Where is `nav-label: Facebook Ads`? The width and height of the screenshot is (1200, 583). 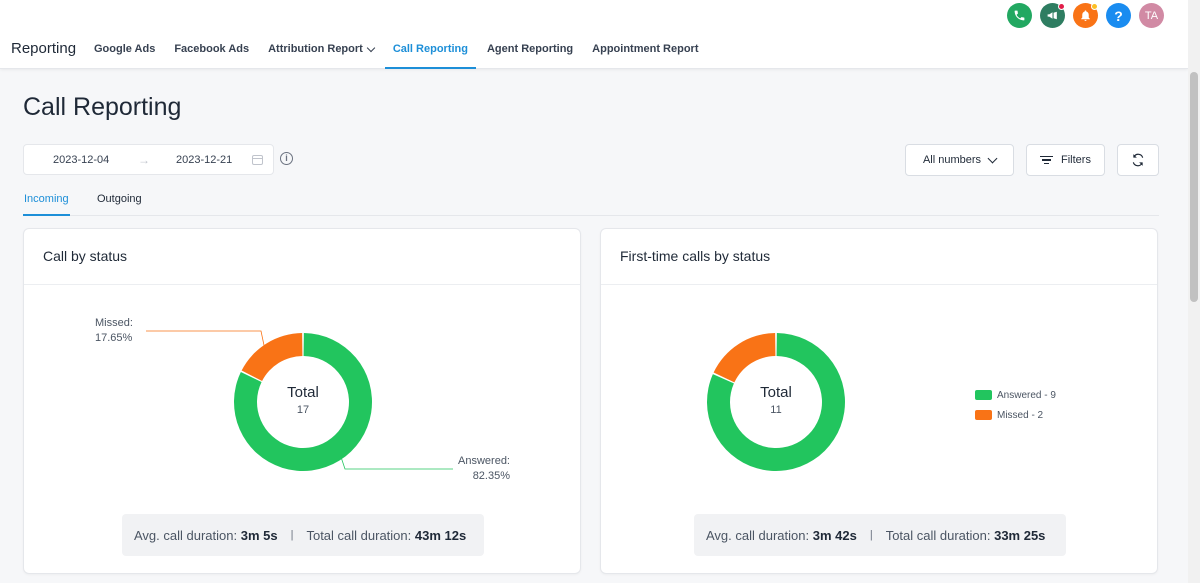
nav-label: Facebook Ads is located at coordinates (212, 49).